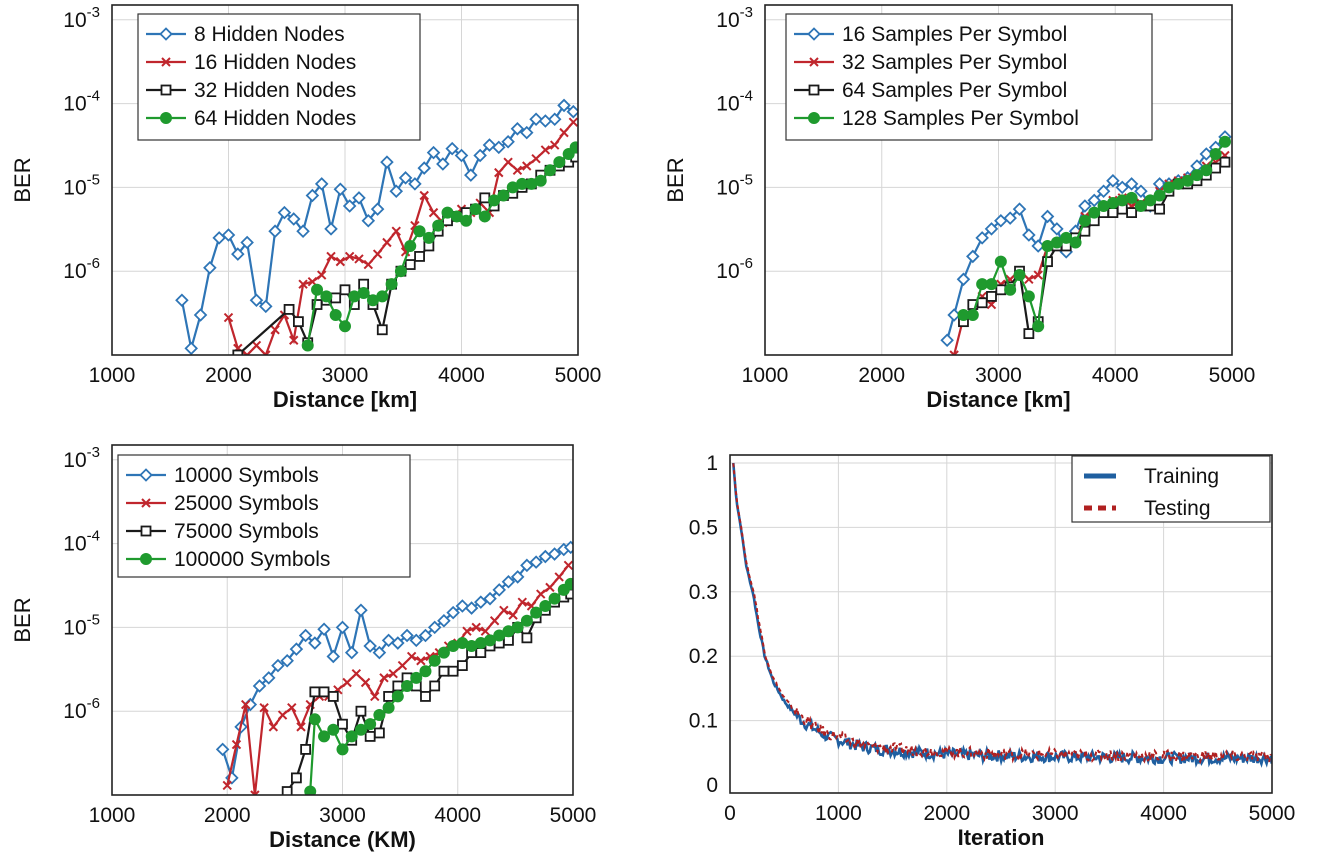  I want to click on series-line, so click(1094, 234).